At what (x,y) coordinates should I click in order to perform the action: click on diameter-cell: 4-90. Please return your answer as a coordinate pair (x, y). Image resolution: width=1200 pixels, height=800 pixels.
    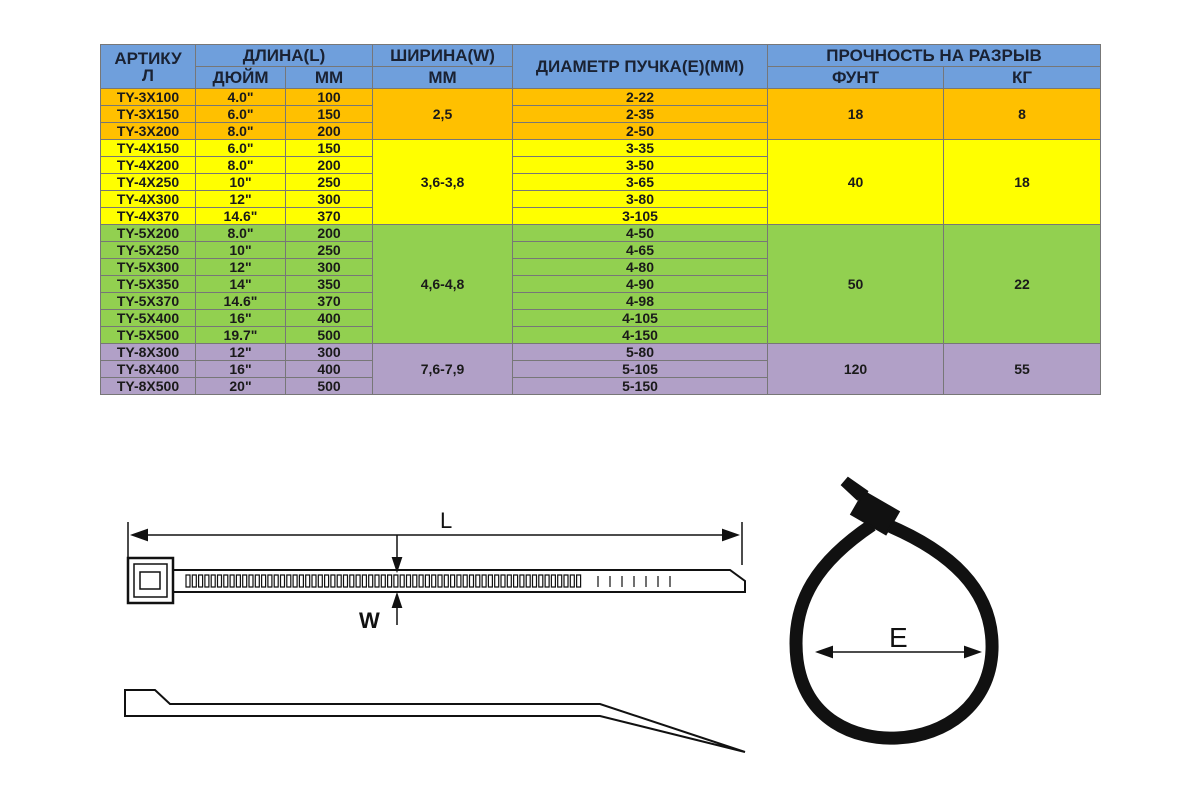
    Looking at the image, I should click on (640, 284).